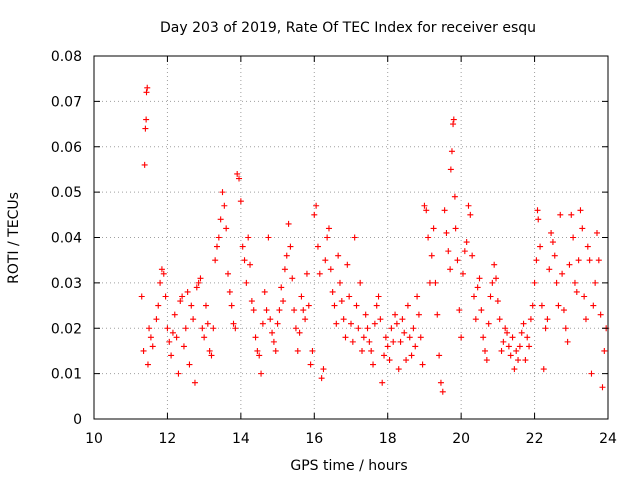 This screenshot has height=480, width=640. Describe the element at coordinates (66, 284) in the screenshot. I see `y-tick-label: 0.03` at that location.